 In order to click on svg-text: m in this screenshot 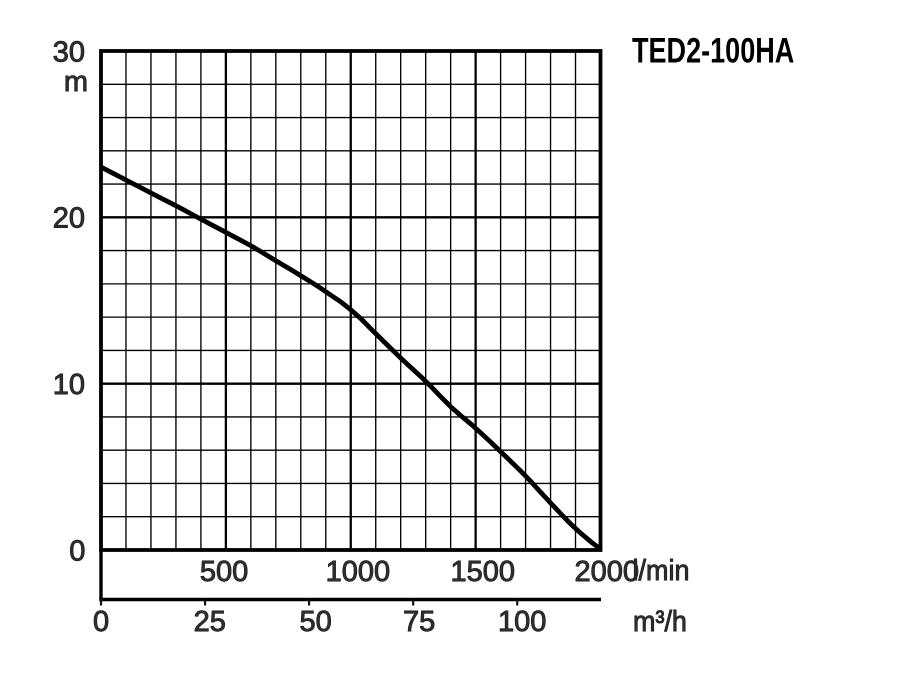, I will do `click(76, 82)`.